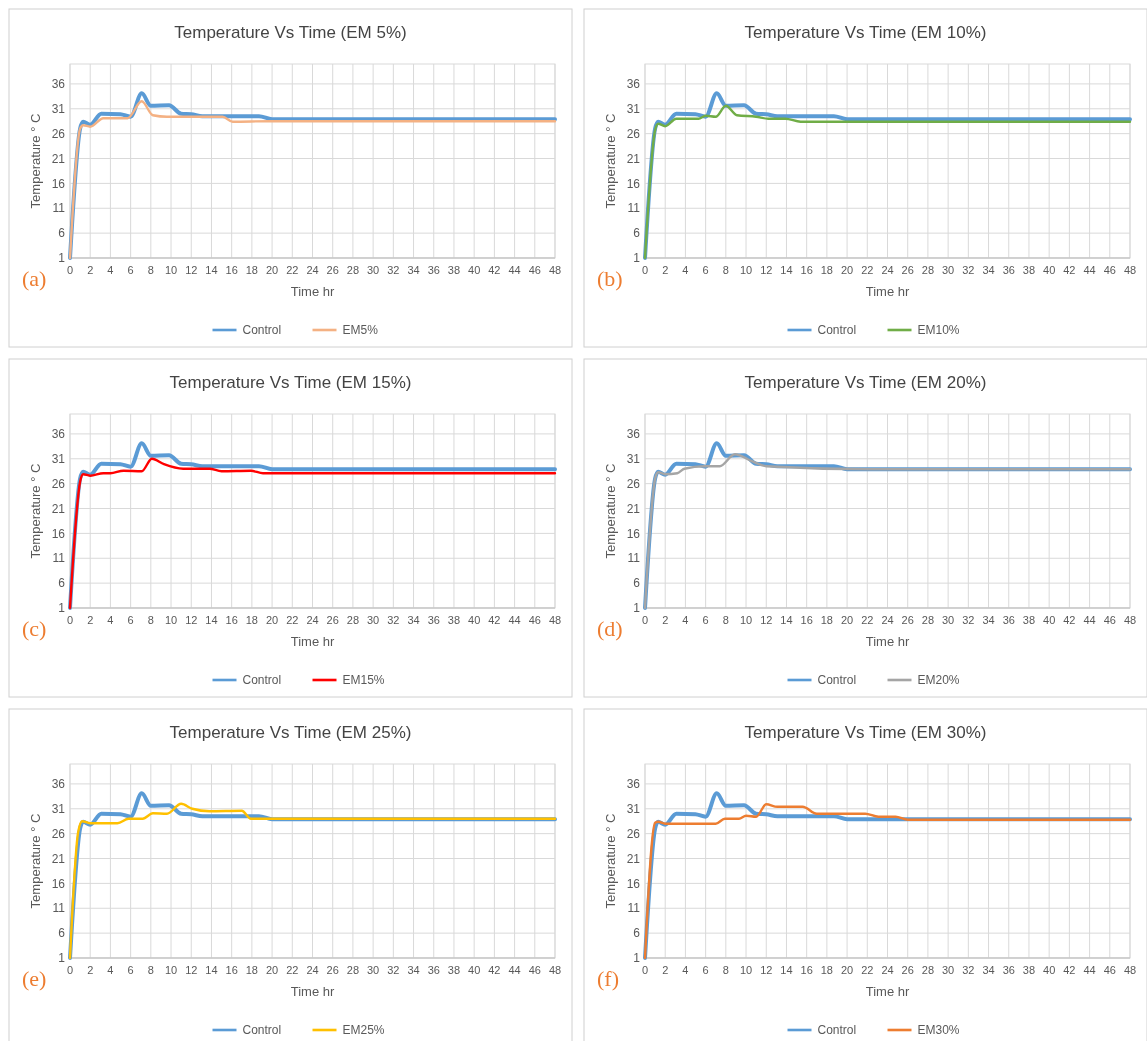 Image resolution: width=1147 pixels, height=1041 pixels. What do you see at coordinates (786, 620) in the screenshot?
I see `x-tick-label: 14` at bounding box center [786, 620].